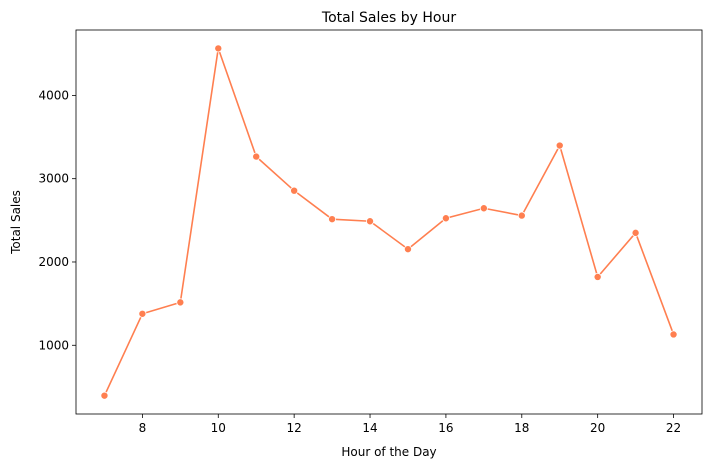  I want to click on x-tick-label: 8, so click(143, 428).